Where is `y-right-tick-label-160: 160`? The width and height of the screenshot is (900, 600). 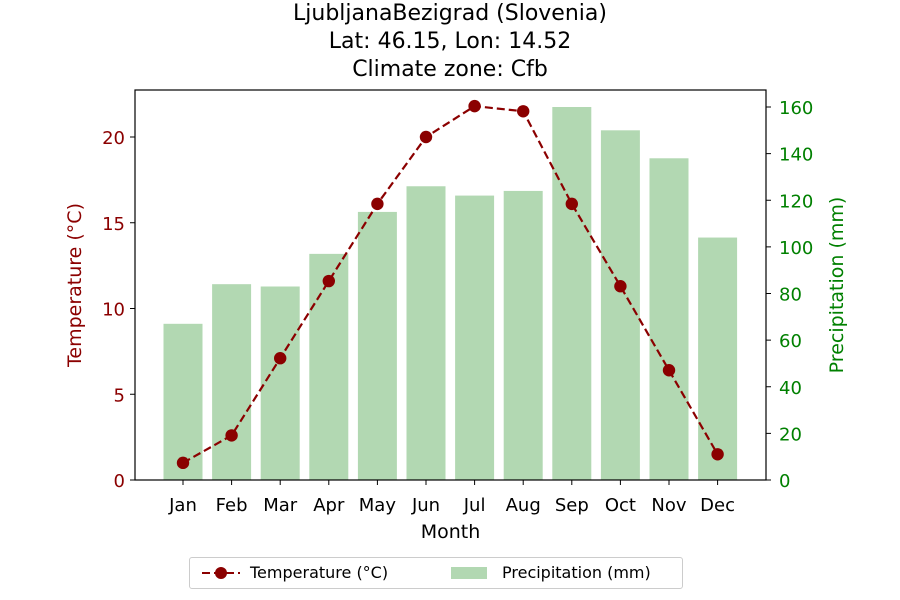 y-right-tick-label-160: 160 is located at coordinates (796, 108).